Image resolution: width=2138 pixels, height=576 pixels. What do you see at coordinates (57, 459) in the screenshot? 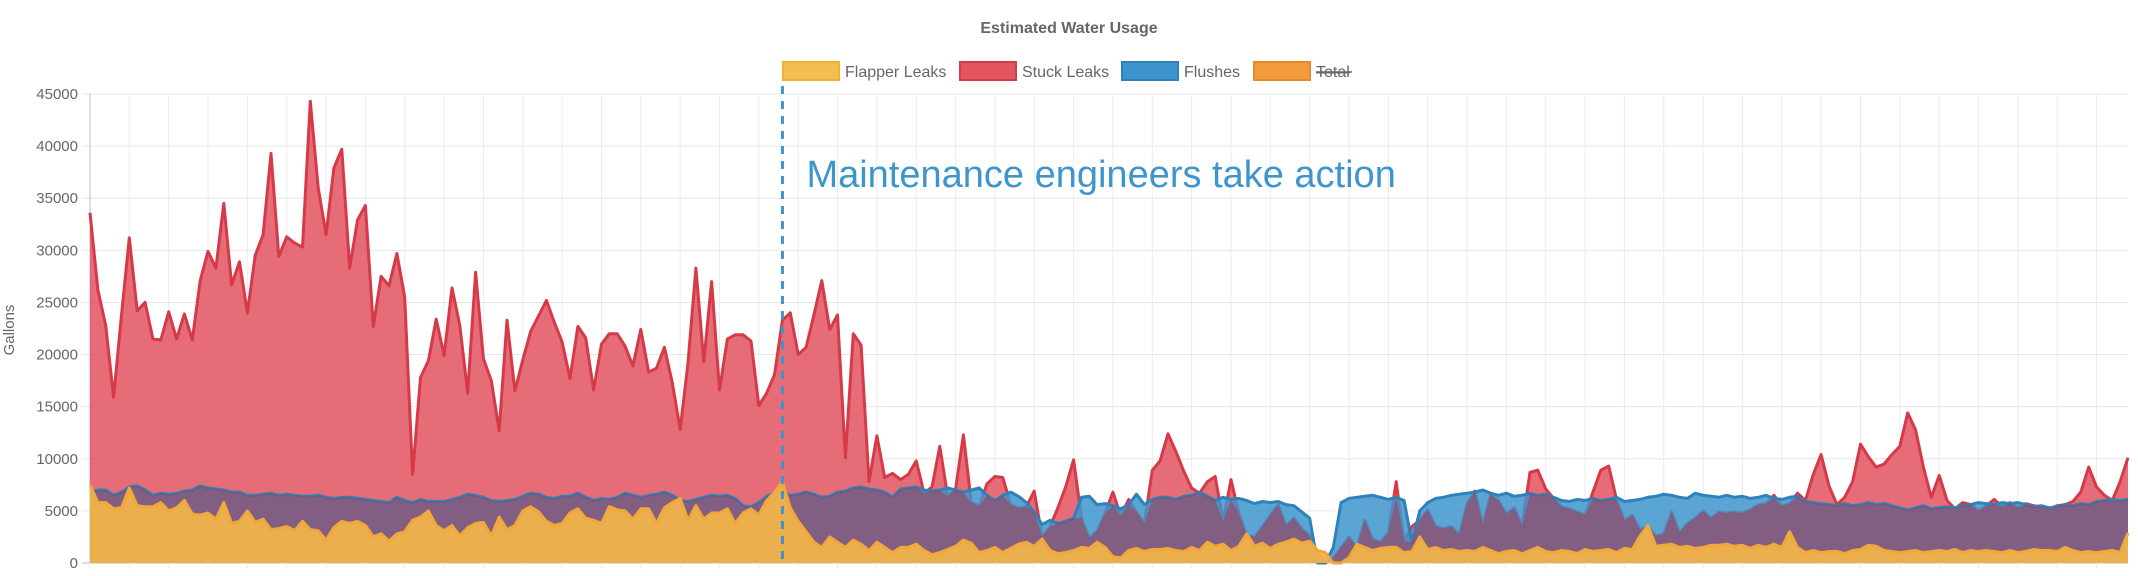
I see `y-tick-label: 10000` at bounding box center [57, 459].